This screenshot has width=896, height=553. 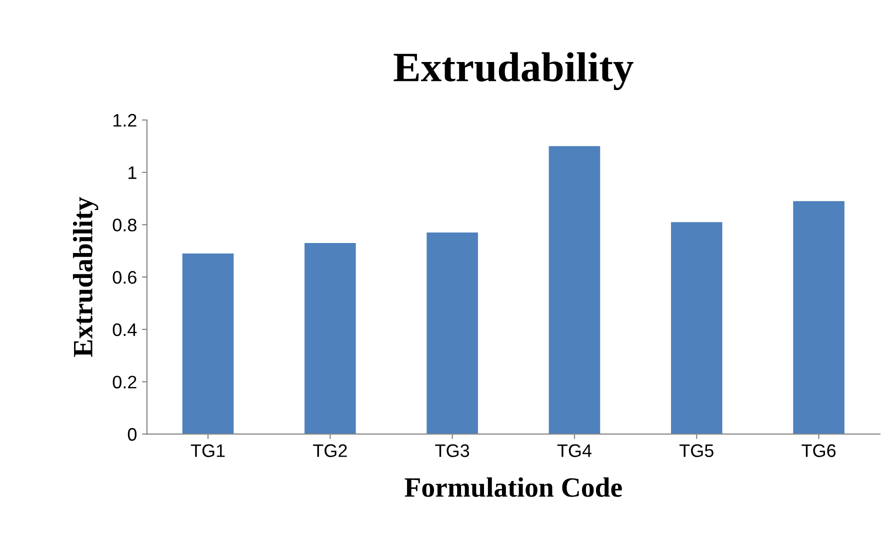 What do you see at coordinates (132, 434) in the screenshot?
I see `y-tick-label: 0` at bounding box center [132, 434].